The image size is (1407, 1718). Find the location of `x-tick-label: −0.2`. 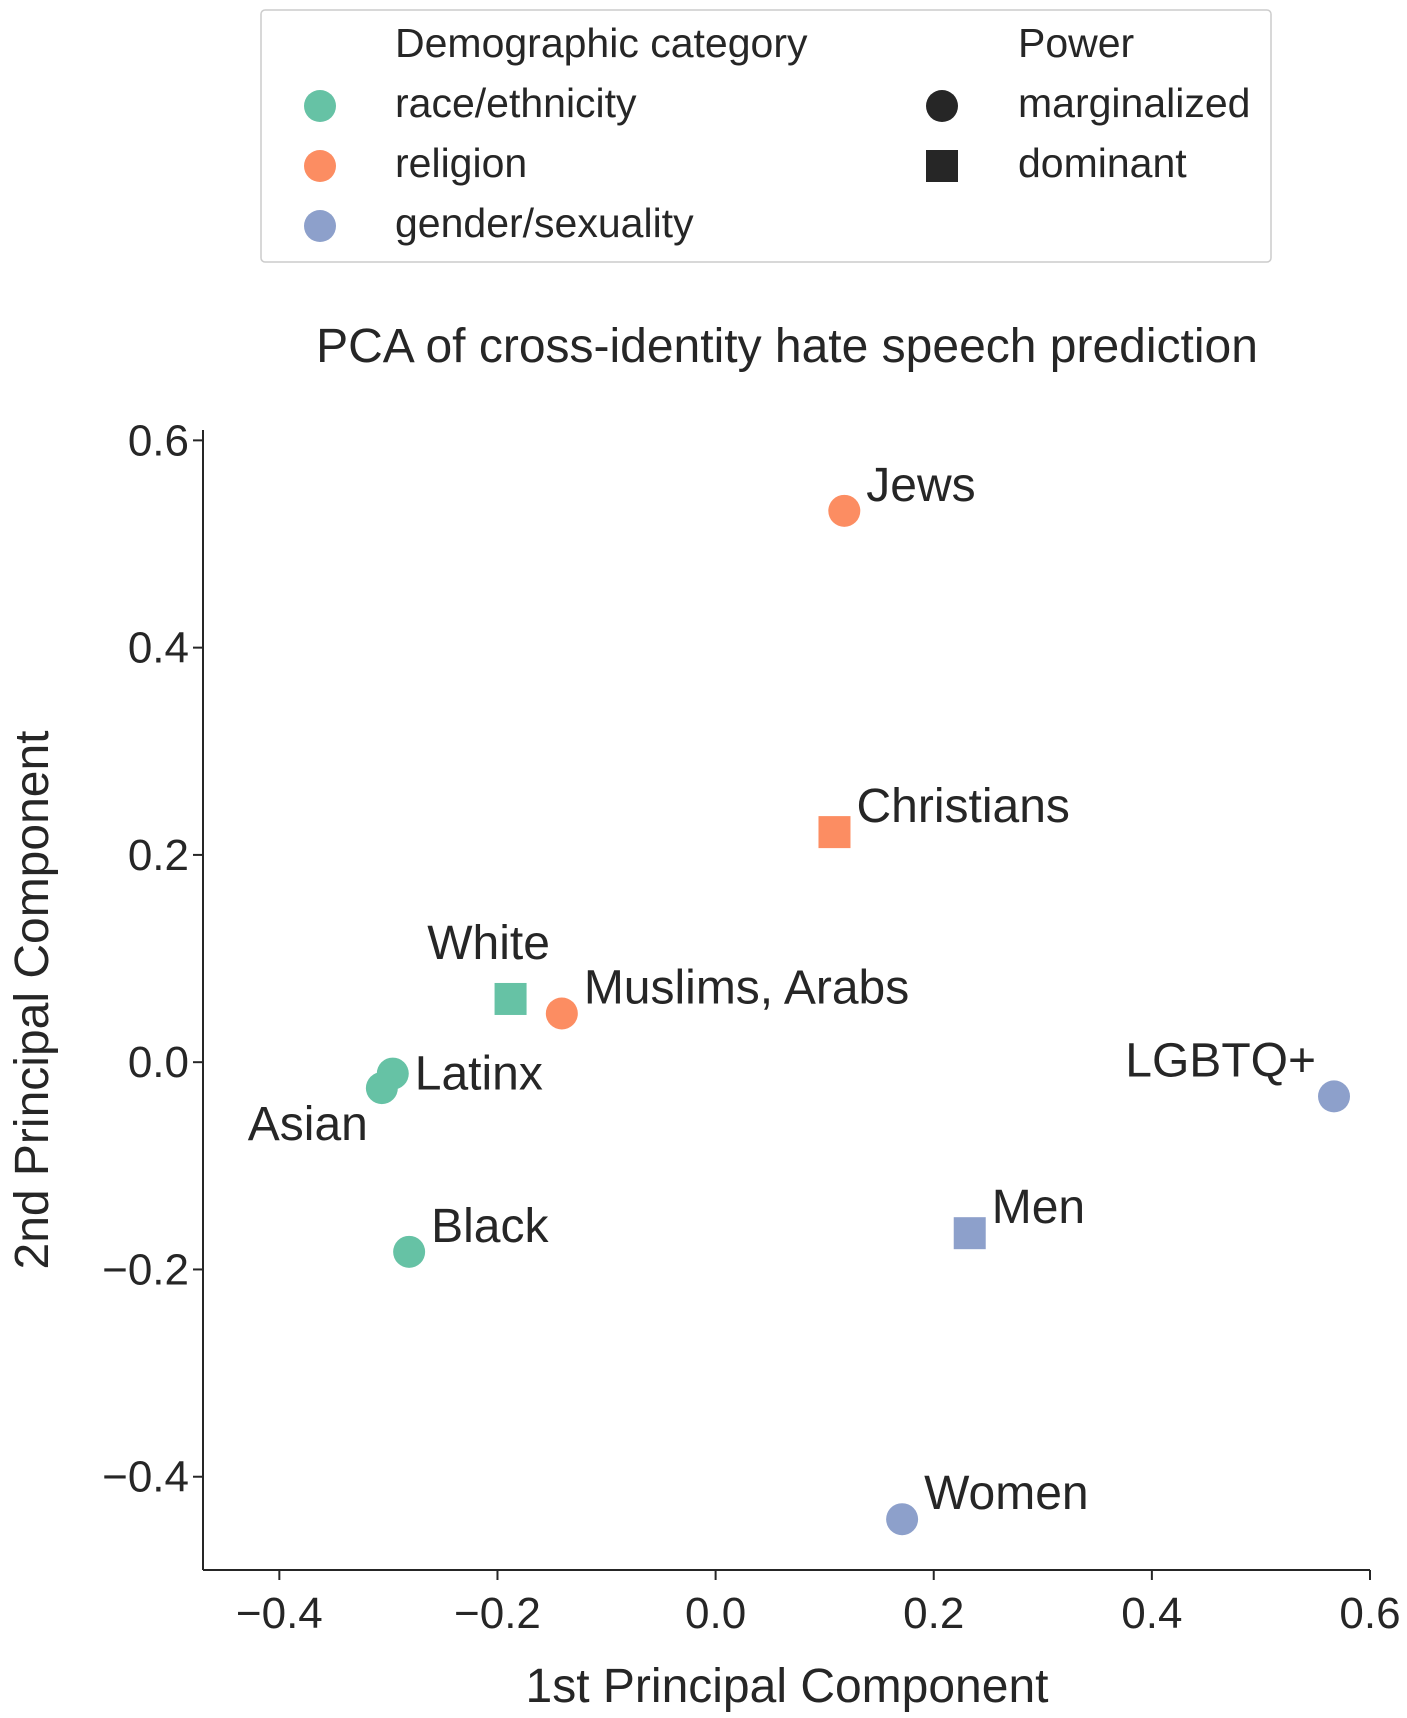

x-tick-label: −0.2 is located at coordinates (497, 1613).